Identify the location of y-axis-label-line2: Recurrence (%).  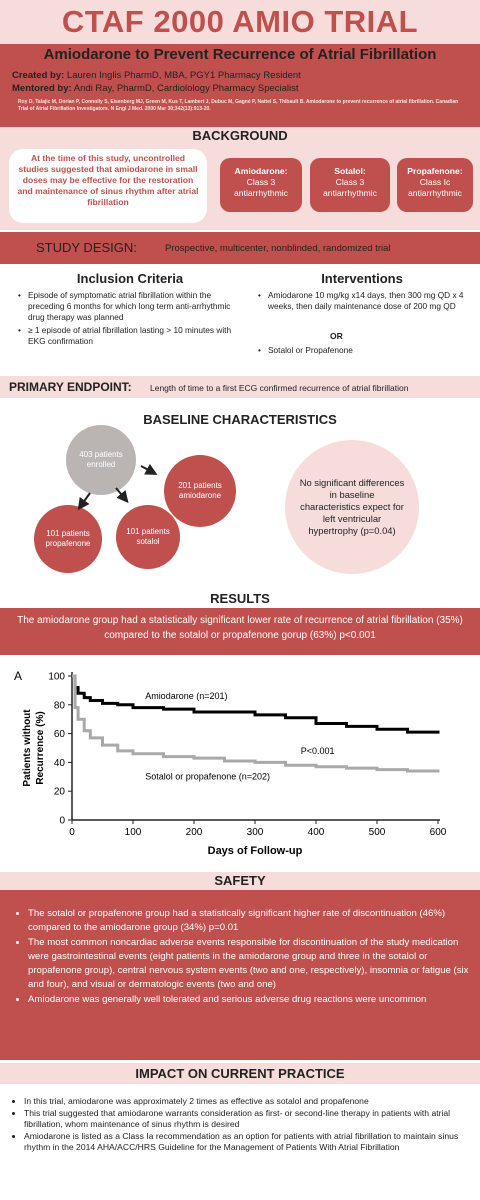
(40, 747).